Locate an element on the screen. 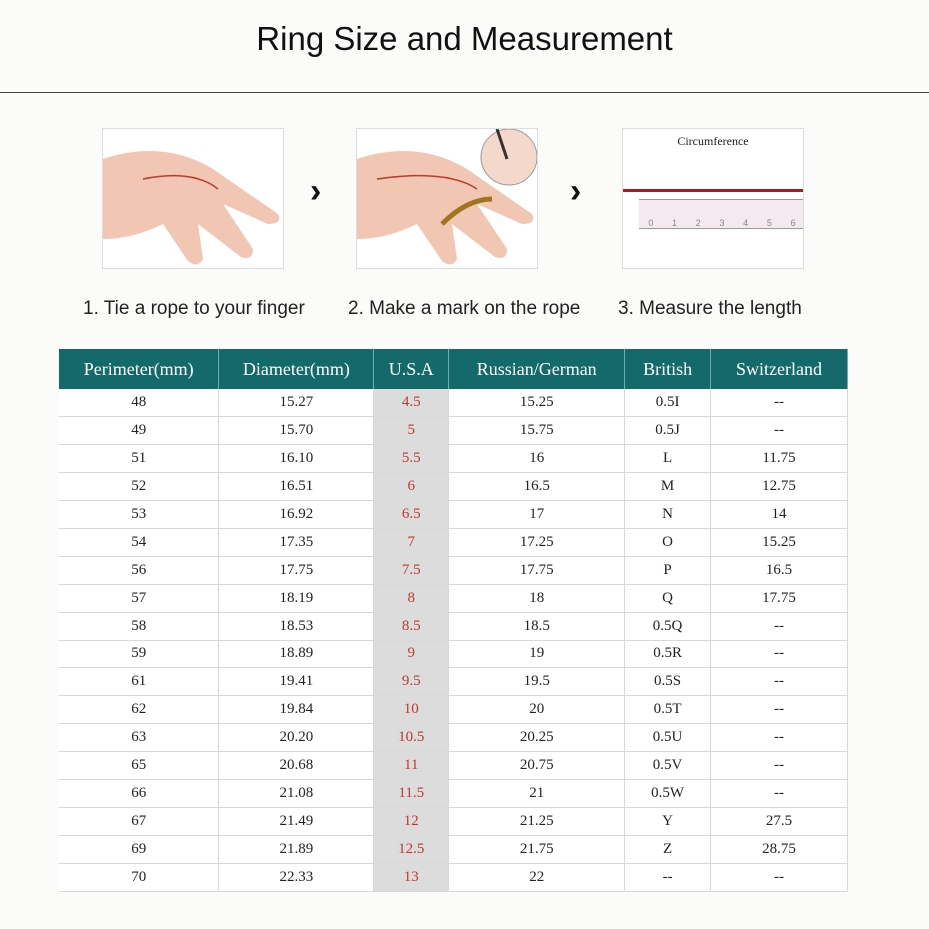 Image resolution: width=929 pixels, height=929 pixels. chevron-right-icon: › is located at coordinates (316, 191).